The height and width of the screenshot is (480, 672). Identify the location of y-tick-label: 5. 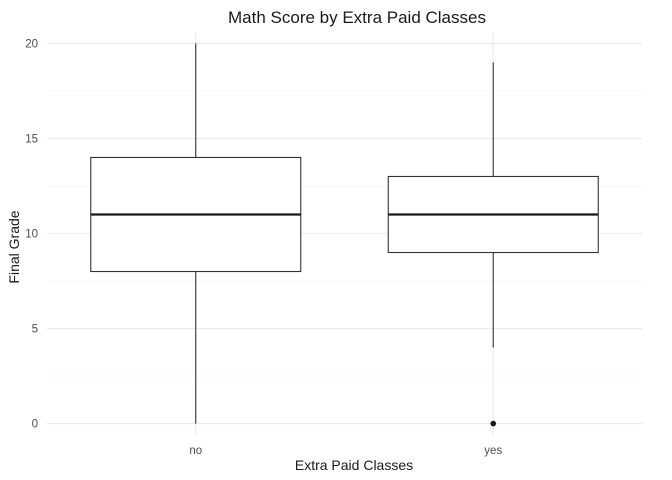
(35, 330).